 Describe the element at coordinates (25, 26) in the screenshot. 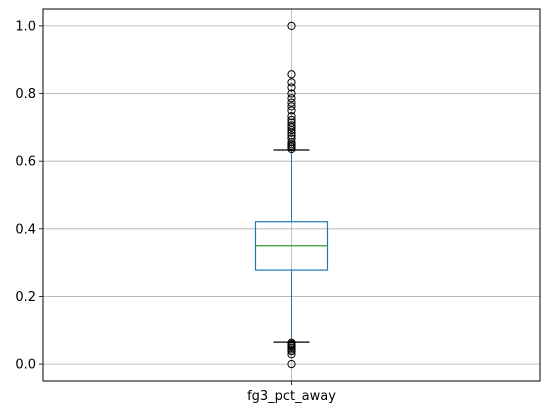

I see `y-tick-label: 1.0` at that location.